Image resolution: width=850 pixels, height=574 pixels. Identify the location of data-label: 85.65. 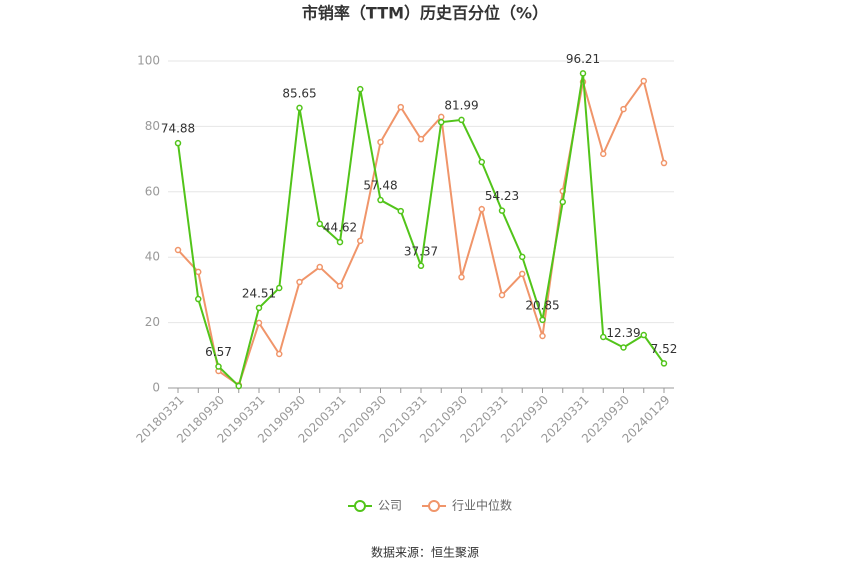
(299, 93).